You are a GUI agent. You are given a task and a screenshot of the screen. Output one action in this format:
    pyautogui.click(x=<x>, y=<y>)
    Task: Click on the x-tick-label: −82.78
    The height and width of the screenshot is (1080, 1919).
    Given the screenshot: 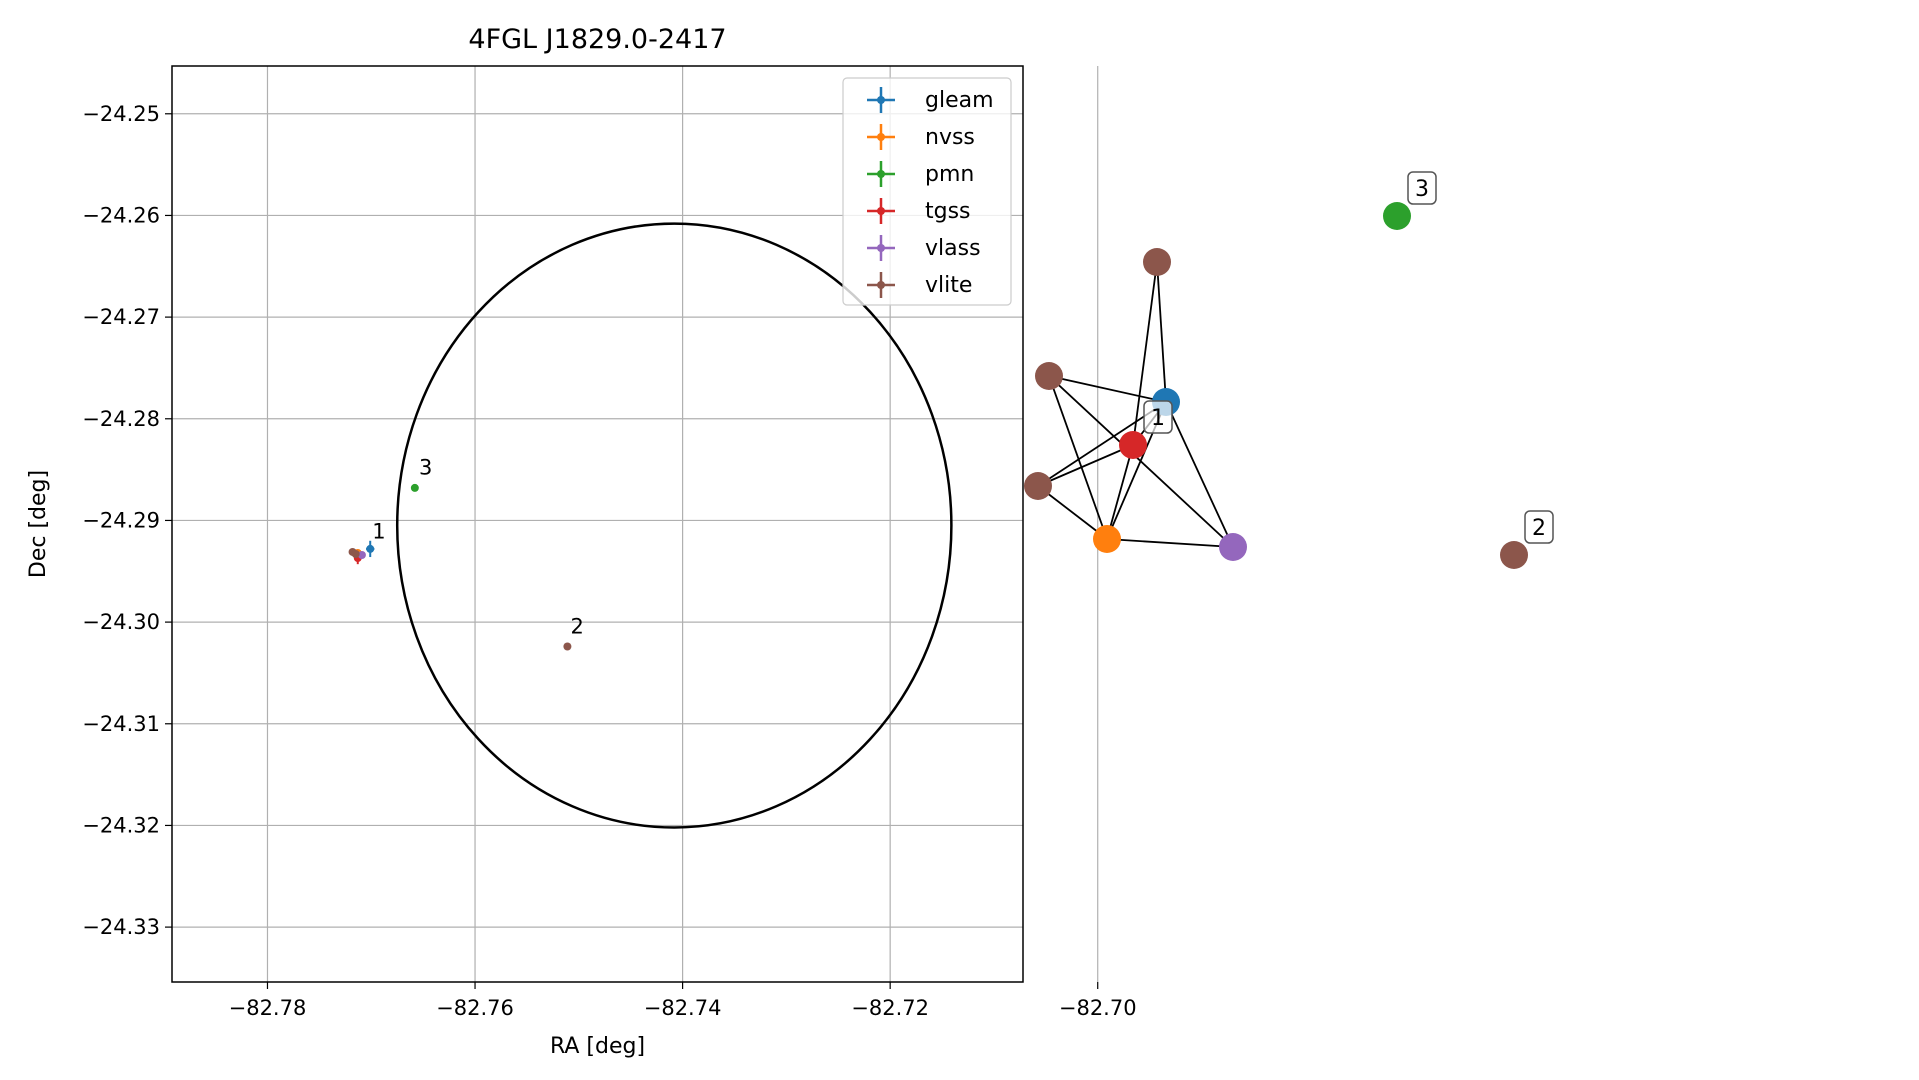 What is the action you would take?
    pyautogui.click(x=268, y=1008)
    